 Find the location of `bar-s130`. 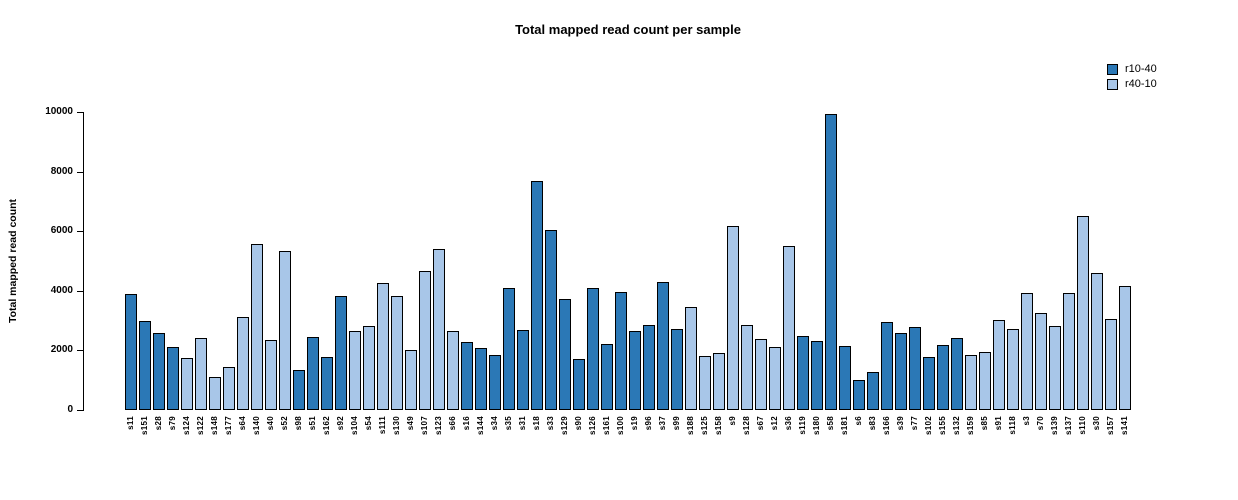

bar-s130 is located at coordinates (397, 353).